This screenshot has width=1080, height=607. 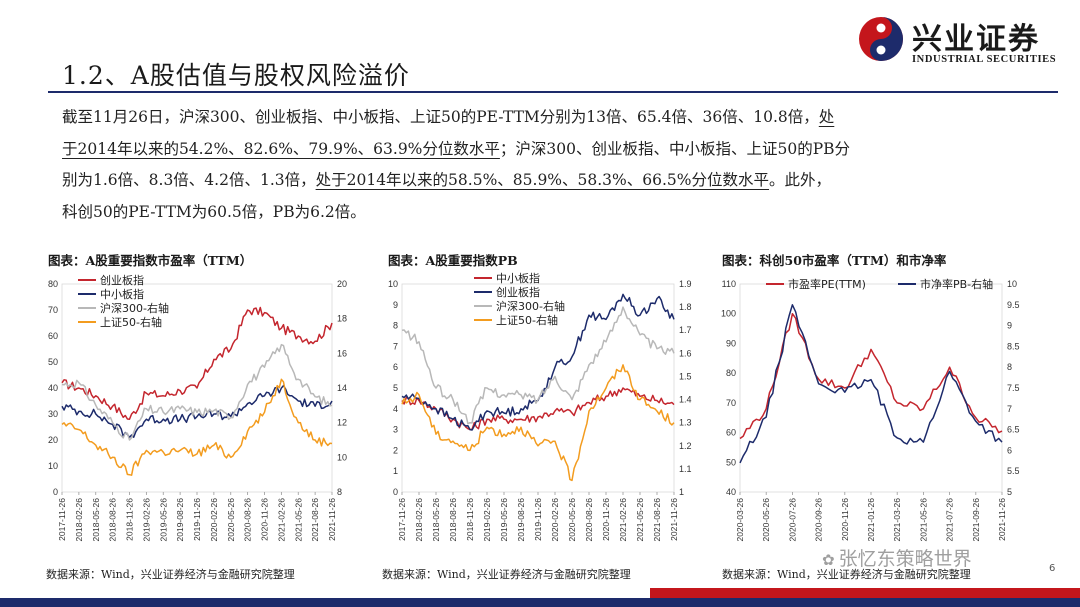 What do you see at coordinates (342, 319) in the screenshot?
I see `y-right-tick-label: 18` at bounding box center [342, 319].